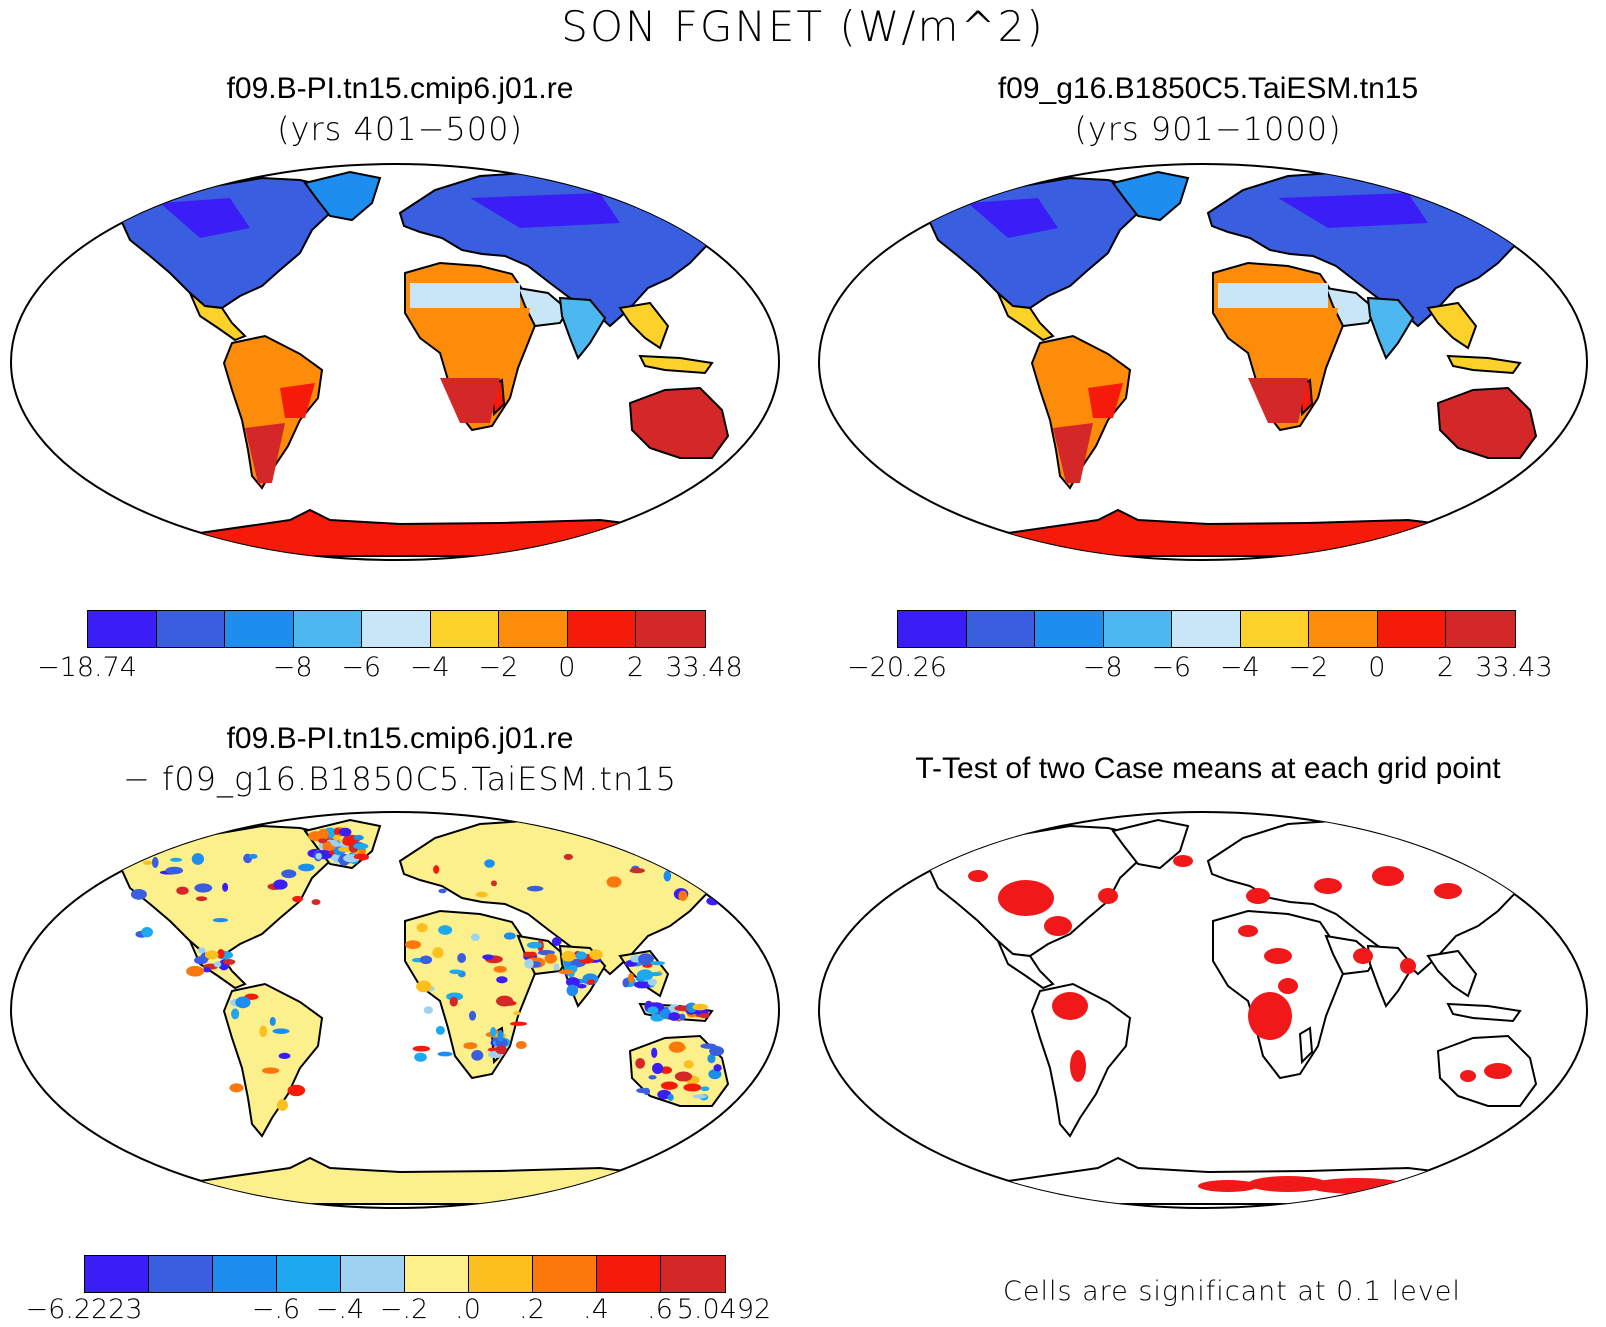 This screenshot has height=1327, width=1606. What do you see at coordinates (400, 88) in the screenshot?
I see `panel-title: f09.B-PI.tn15.cmip6.j01.re` at bounding box center [400, 88].